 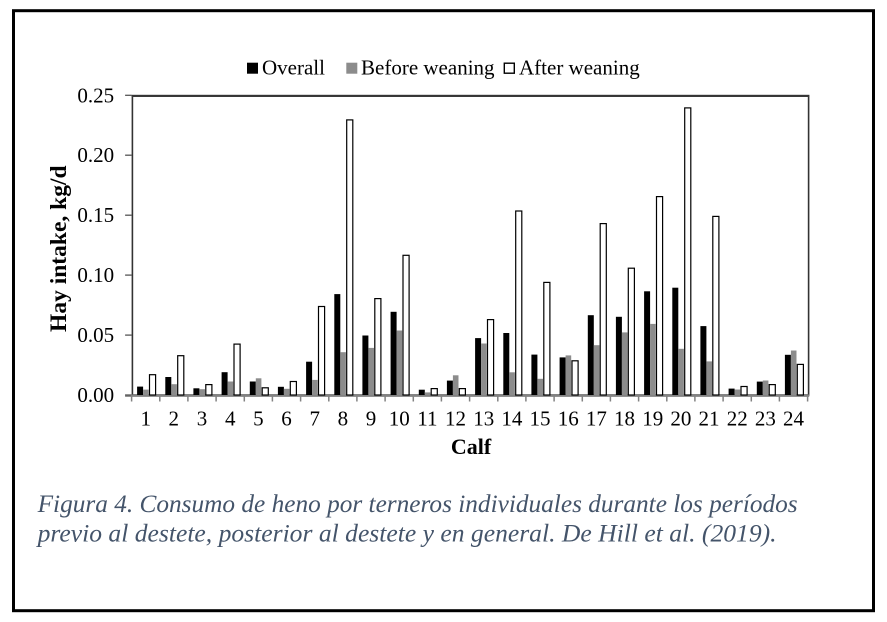 I want to click on svg-text: After weaning, so click(x=579, y=68).